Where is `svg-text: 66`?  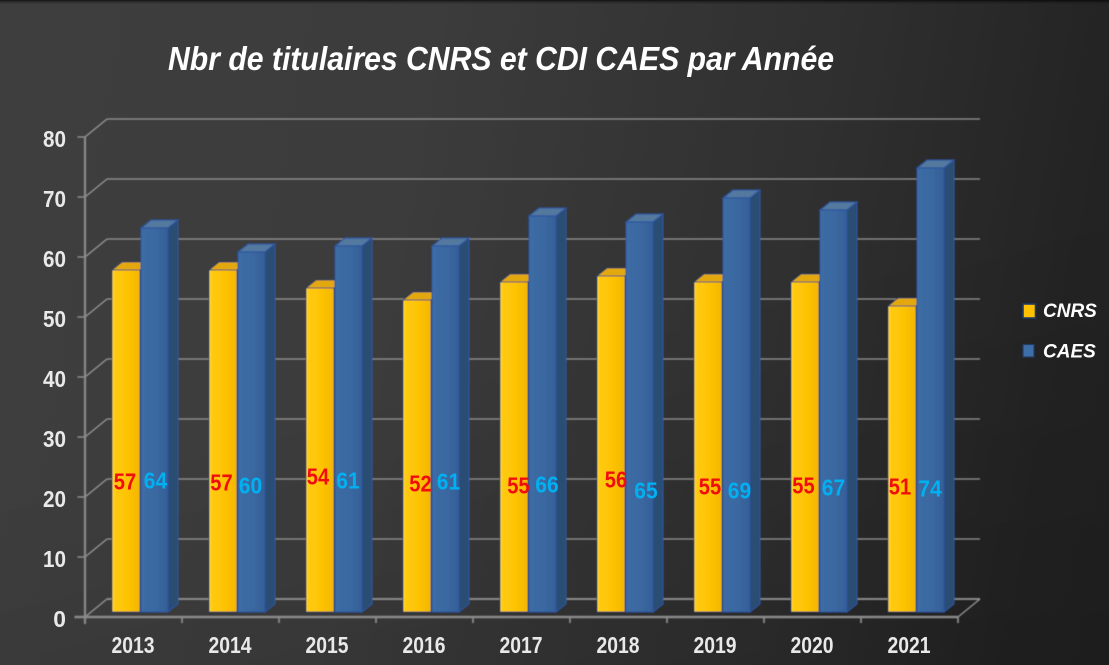 svg-text: 66 is located at coordinates (546, 485).